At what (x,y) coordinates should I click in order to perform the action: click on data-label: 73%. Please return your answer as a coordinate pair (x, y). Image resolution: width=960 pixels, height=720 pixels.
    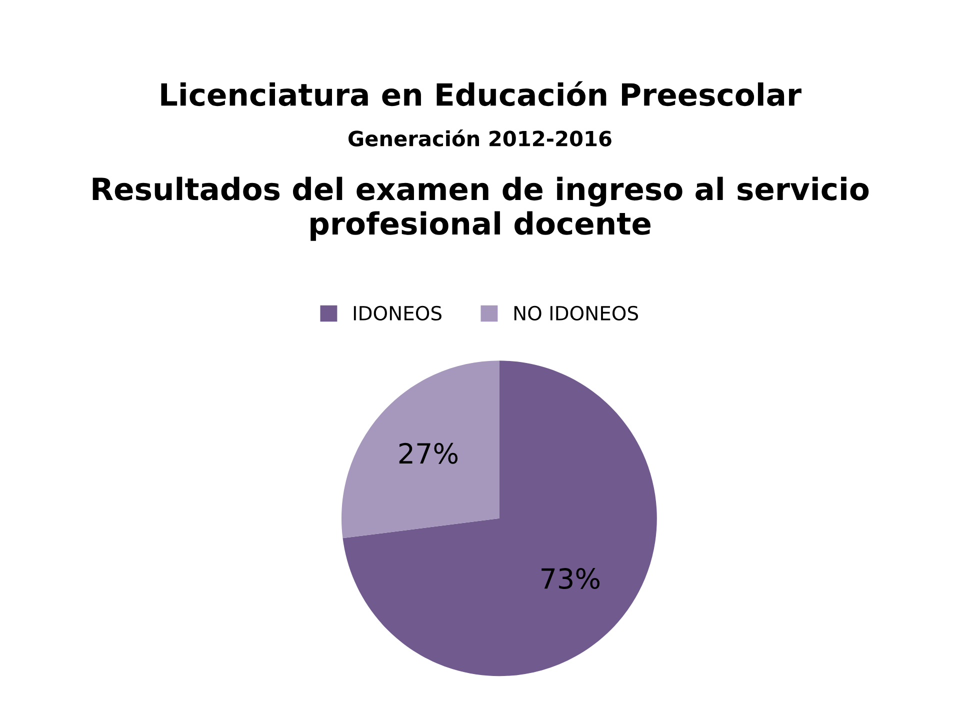
    Looking at the image, I should click on (571, 579).